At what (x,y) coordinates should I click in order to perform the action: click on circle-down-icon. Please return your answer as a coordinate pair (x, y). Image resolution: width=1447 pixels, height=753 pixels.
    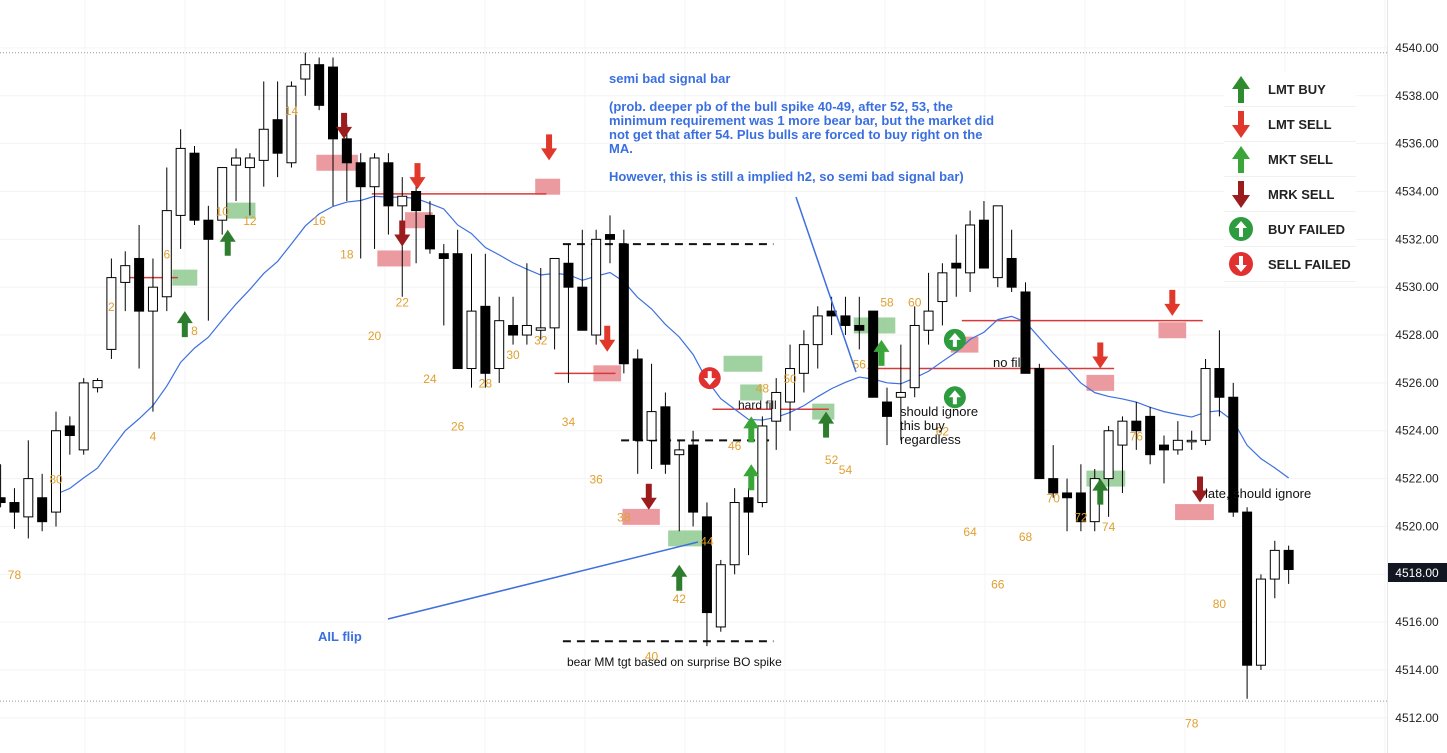
    Looking at the image, I should click on (709, 378).